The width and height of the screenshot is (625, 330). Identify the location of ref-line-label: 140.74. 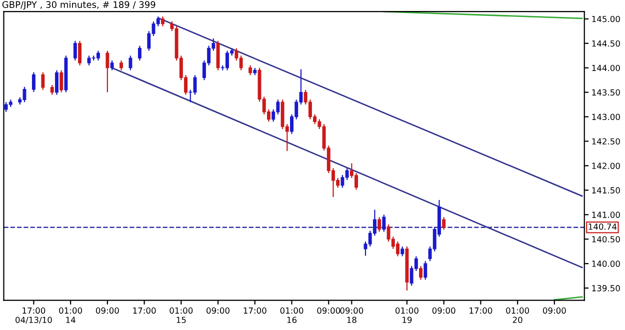
(602, 226).